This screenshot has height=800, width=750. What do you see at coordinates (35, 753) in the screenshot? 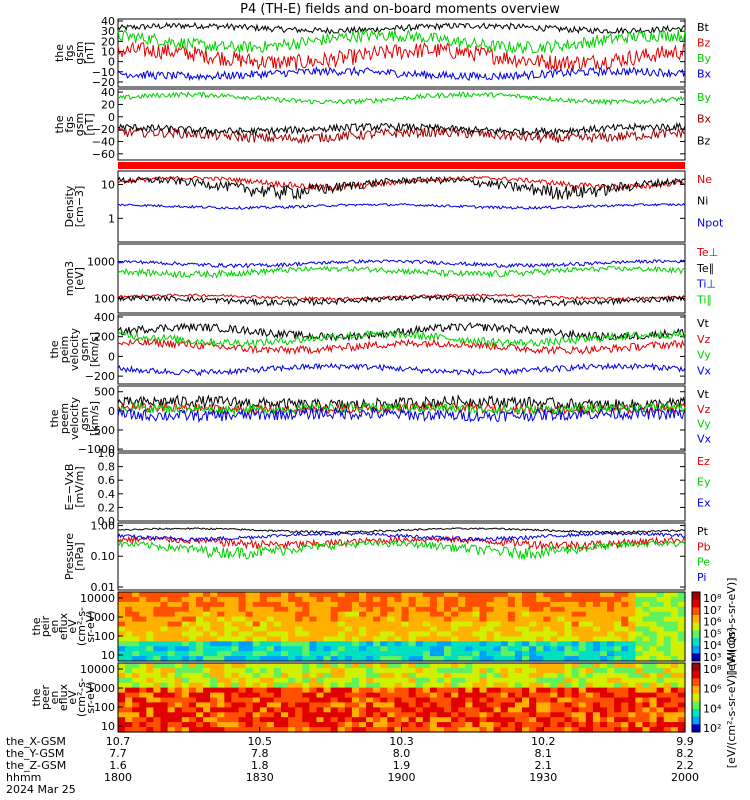
I see `x-axis-row-label: the_Y-GSM` at bounding box center [35, 753].